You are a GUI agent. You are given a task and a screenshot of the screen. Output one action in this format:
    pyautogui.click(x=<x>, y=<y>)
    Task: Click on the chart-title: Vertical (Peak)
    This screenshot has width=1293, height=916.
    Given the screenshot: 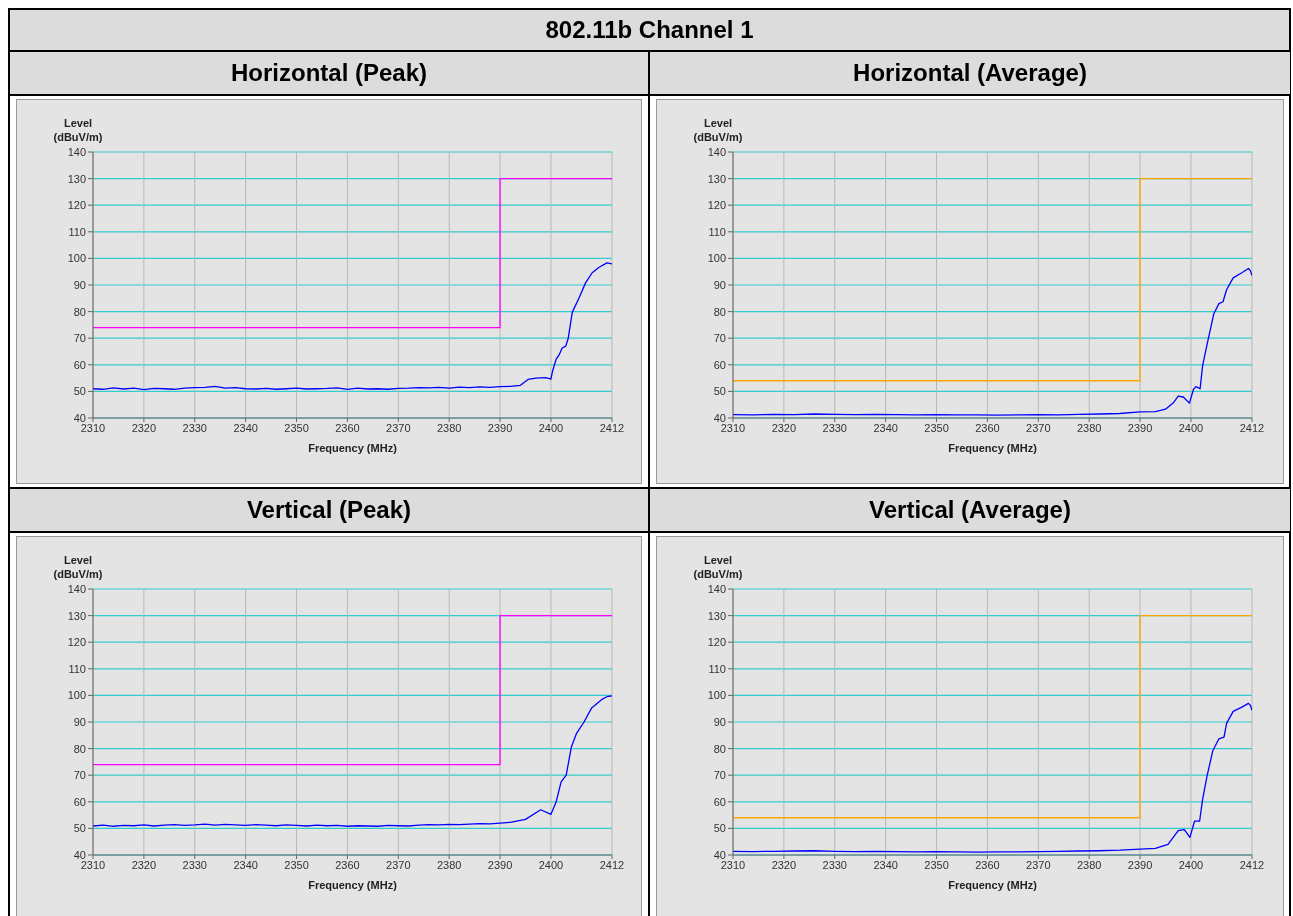 What is the action you would take?
    pyautogui.click(x=329, y=511)
    